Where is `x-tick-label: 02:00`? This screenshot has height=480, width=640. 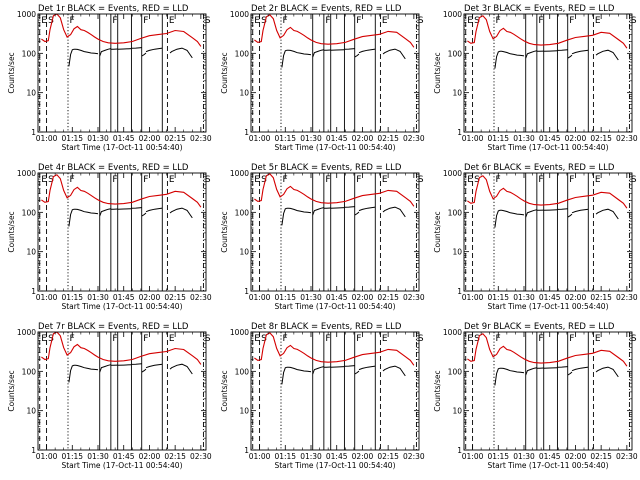 x-tick-label: 02:00 is located at coordinates (576, 297).